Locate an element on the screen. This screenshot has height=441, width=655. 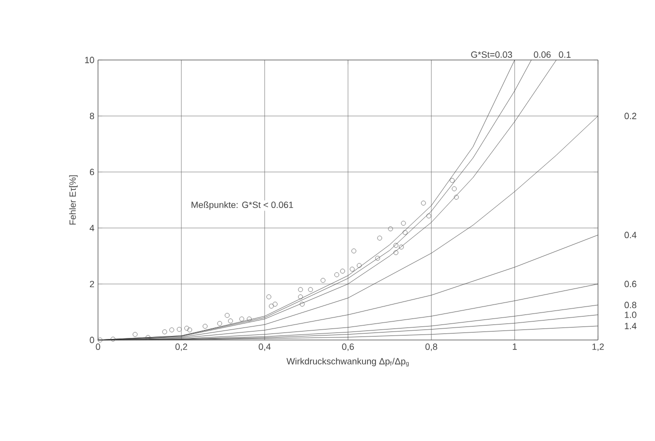
y-tick-label: 0 is located at coordinates (92, 340).